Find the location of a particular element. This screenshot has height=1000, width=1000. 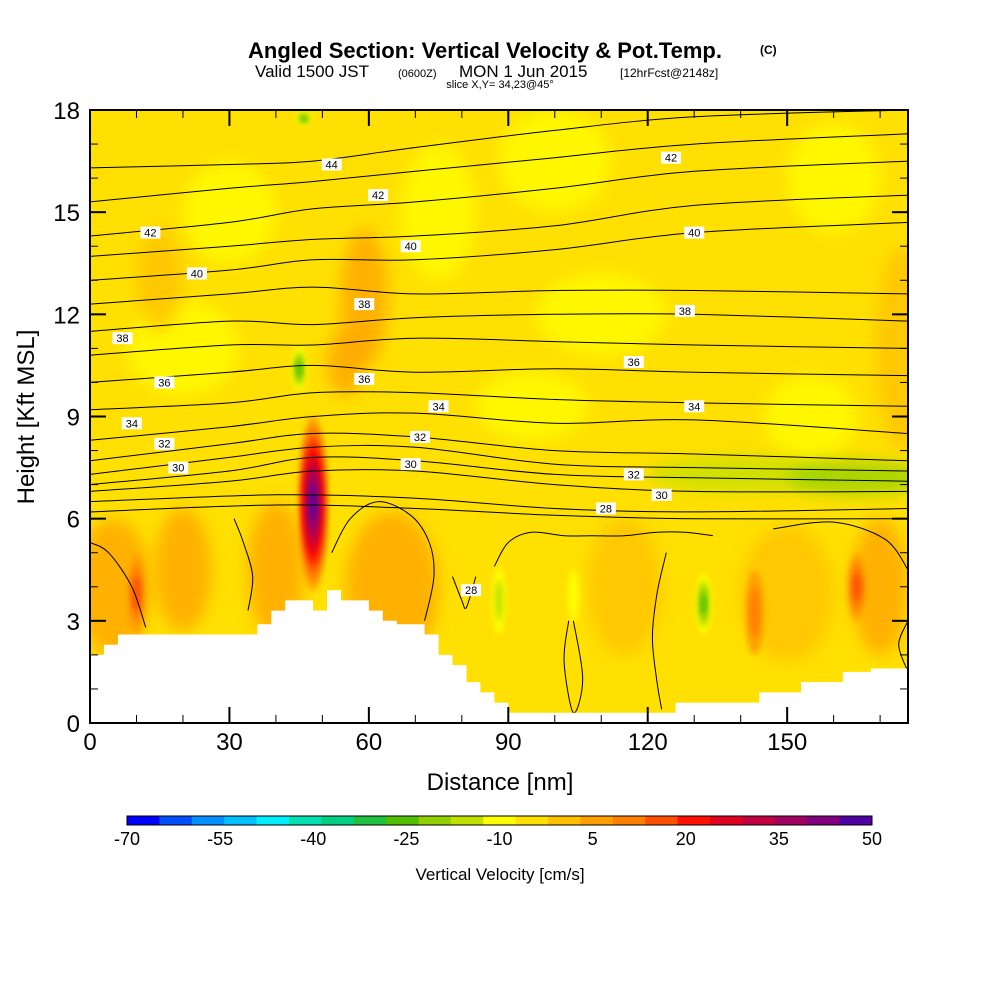

terrain-layer is located at coordinates (499, 656).